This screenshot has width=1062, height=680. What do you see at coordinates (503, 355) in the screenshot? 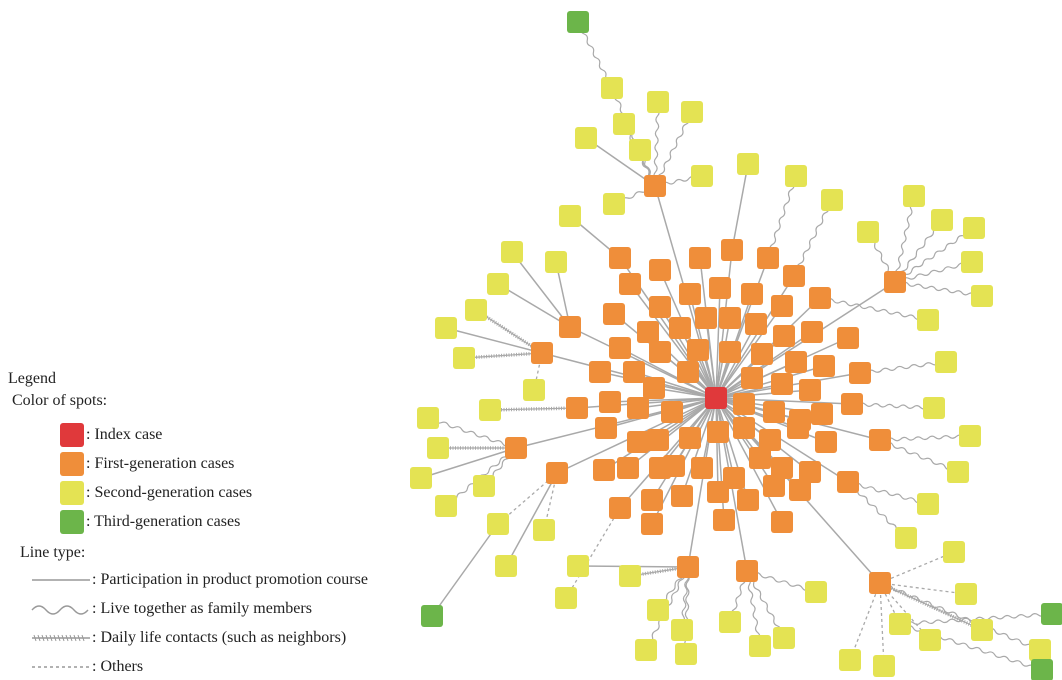
I see `edge-daily-contact-core` at bounding box center [503, 355].